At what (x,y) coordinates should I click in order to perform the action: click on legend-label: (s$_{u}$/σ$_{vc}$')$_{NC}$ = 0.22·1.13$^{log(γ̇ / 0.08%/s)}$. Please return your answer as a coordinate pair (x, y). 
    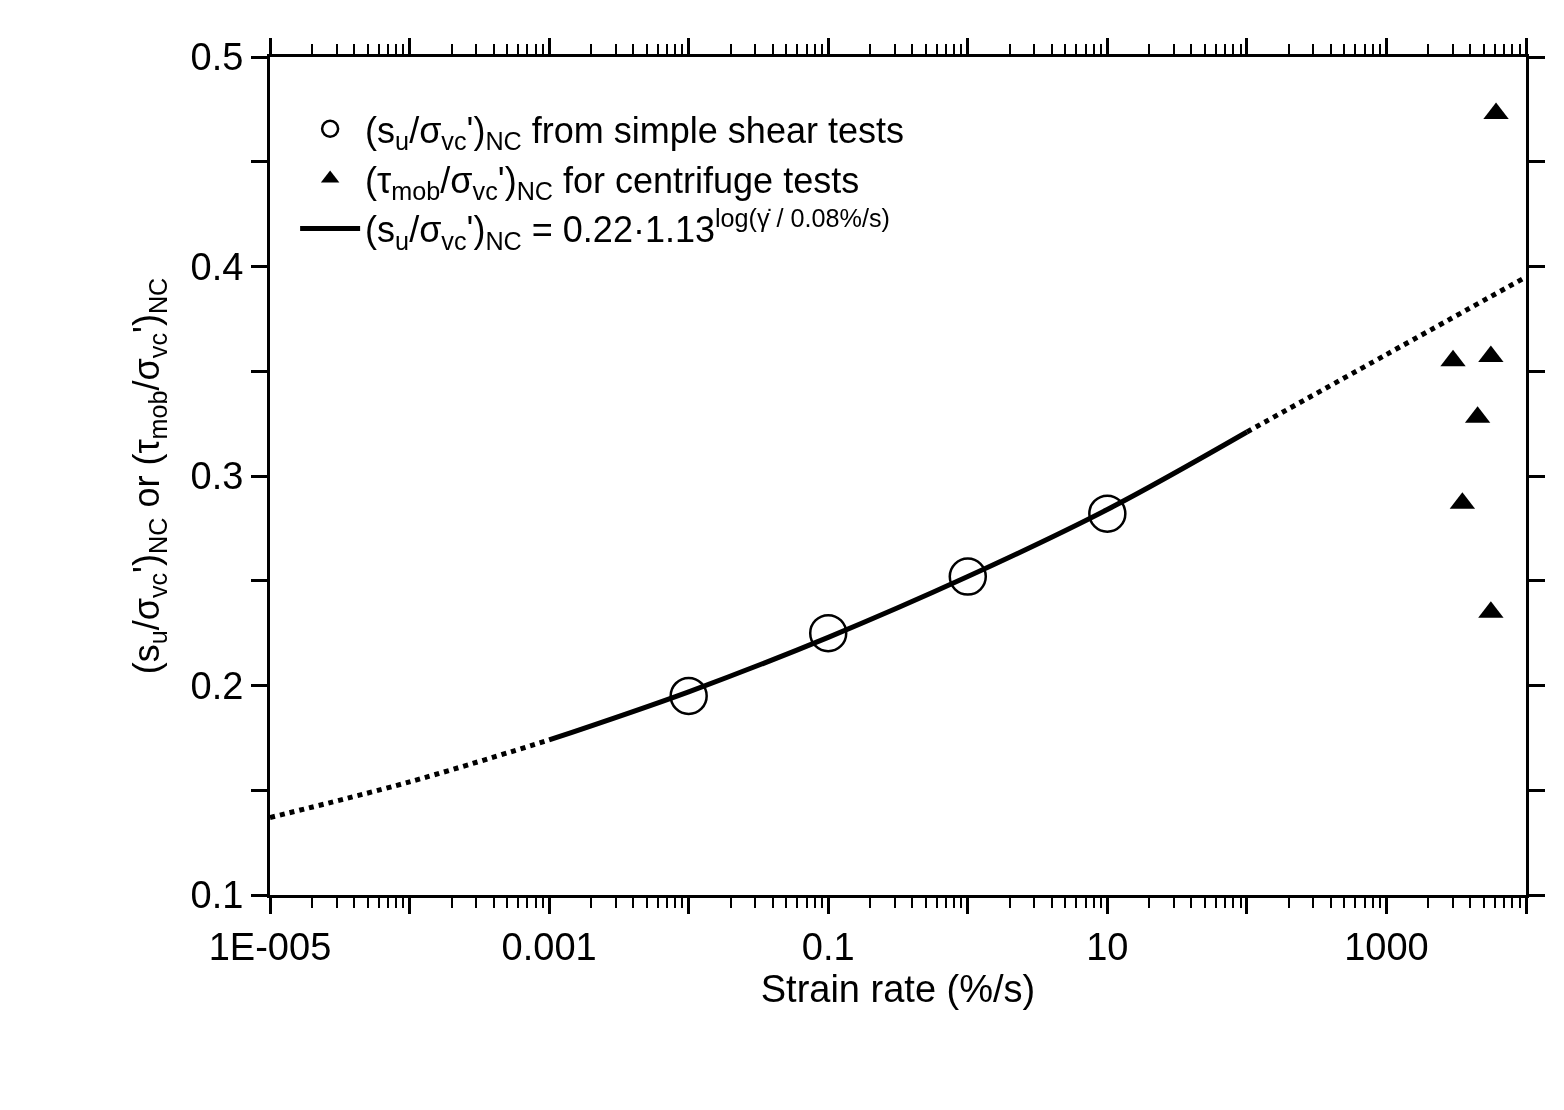
    Looking at the image, I should click on (627, 229).